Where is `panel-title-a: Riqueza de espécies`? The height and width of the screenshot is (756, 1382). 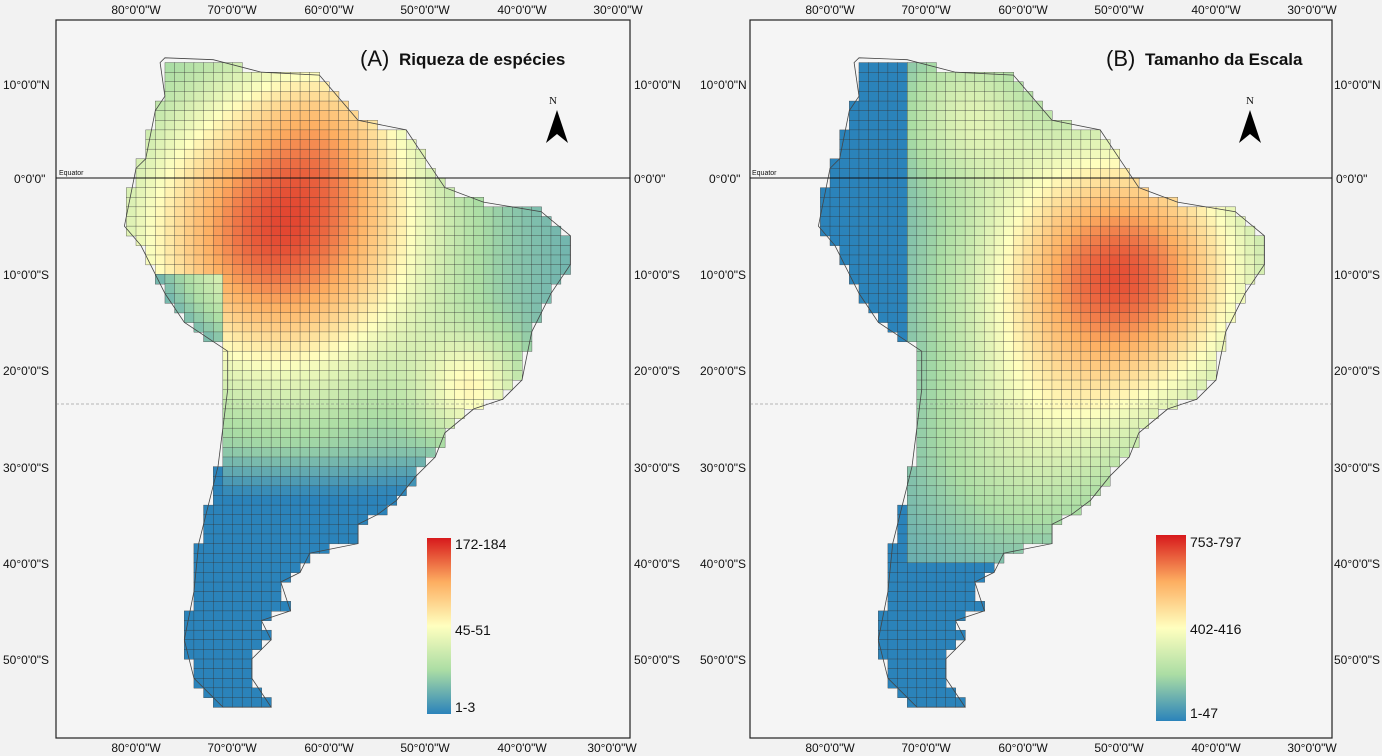
panel-title-a: Riqueza de espécies is located at coordinates (482, 59).